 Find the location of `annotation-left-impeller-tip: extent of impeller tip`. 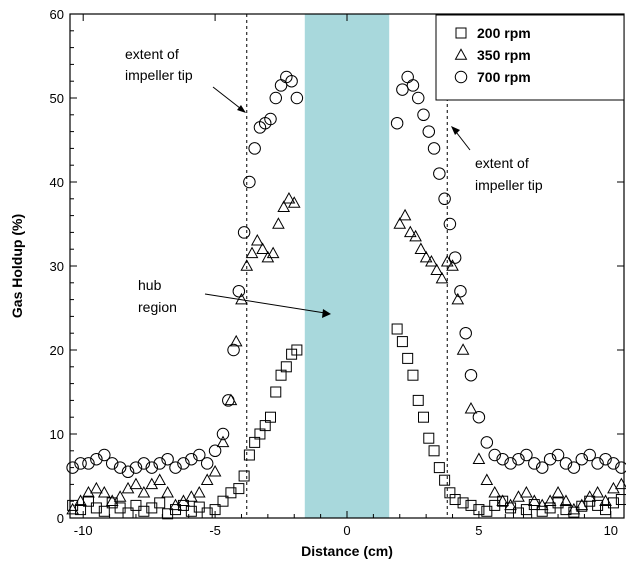

annotation-left-impeller-tip: extent of impeller tip is located at coordinates (185, 79).